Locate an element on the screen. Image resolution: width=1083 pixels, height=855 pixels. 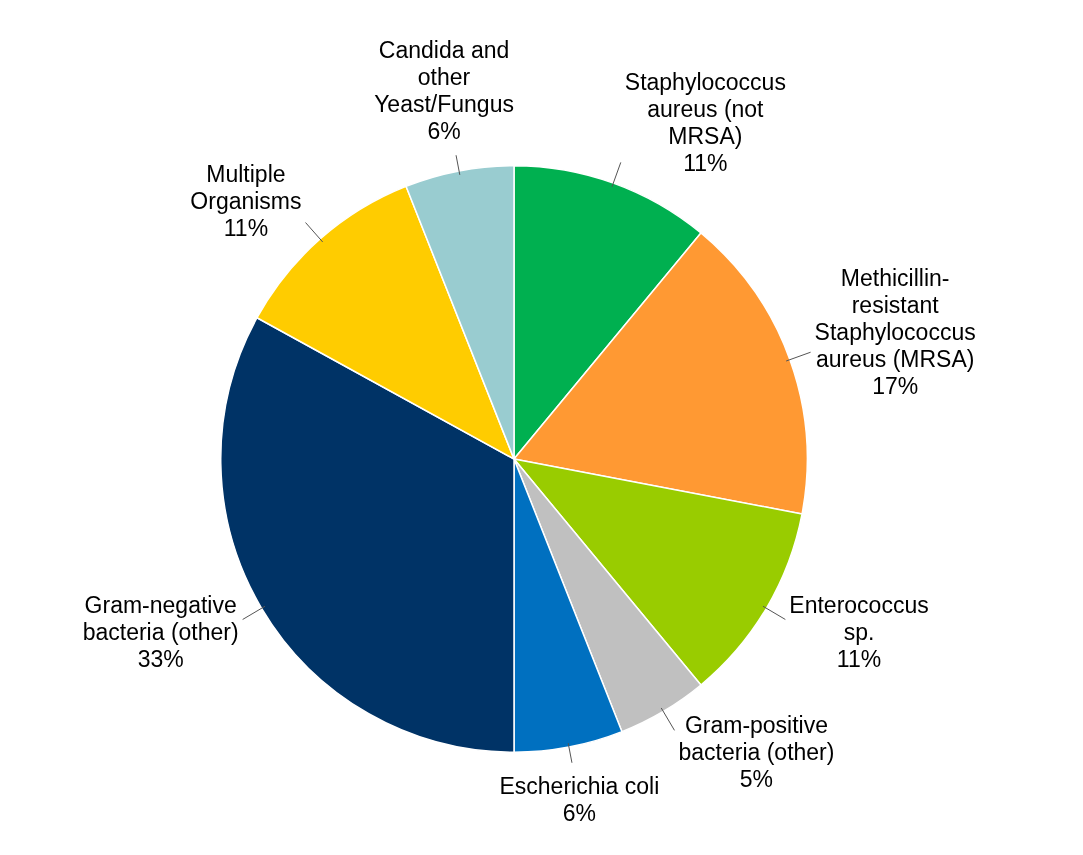
slice-label: Candida and other Yeast/Fungus is located at coordinates (444, 77).